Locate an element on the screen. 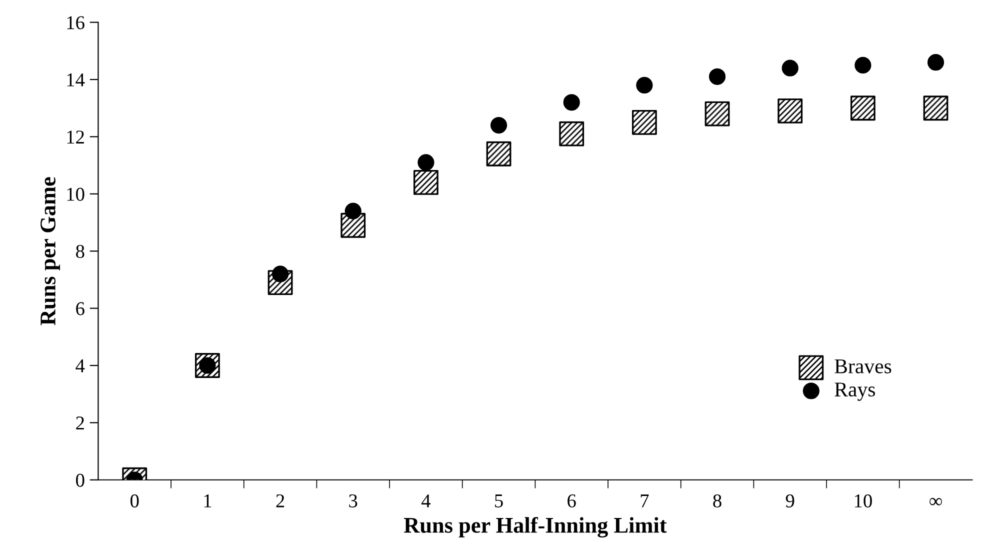 The width and height of the screenshot is (982, 558). x-axis-title: Runs per Half-Inning Limit is located at coordinates (535, 527).